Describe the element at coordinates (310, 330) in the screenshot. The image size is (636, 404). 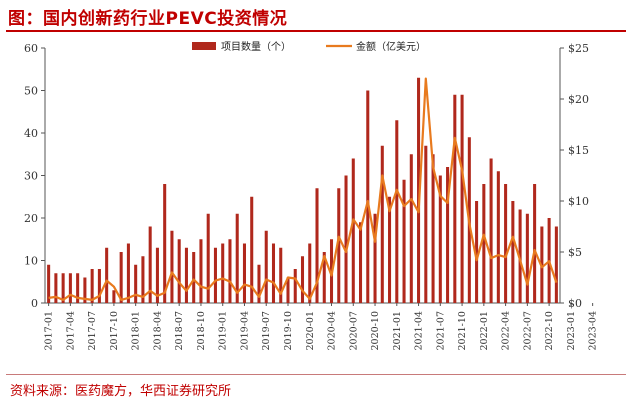
I see `x-tick-label: 2020-01` at that location.